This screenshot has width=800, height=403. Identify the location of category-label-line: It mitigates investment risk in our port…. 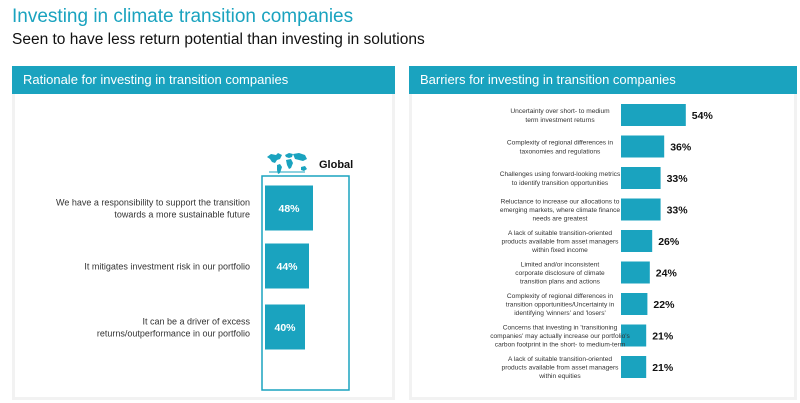
(167, 267).